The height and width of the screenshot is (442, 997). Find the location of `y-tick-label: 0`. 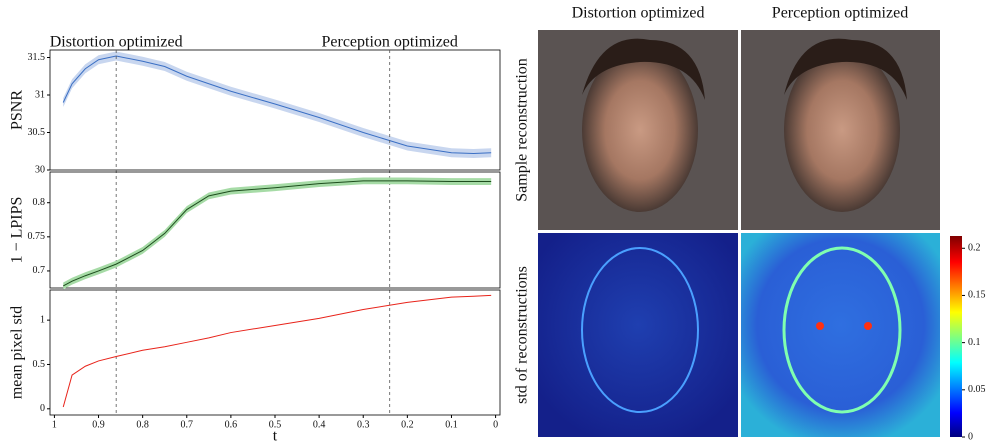

y-tick-label: 0 is located at coordinates (42, 408).